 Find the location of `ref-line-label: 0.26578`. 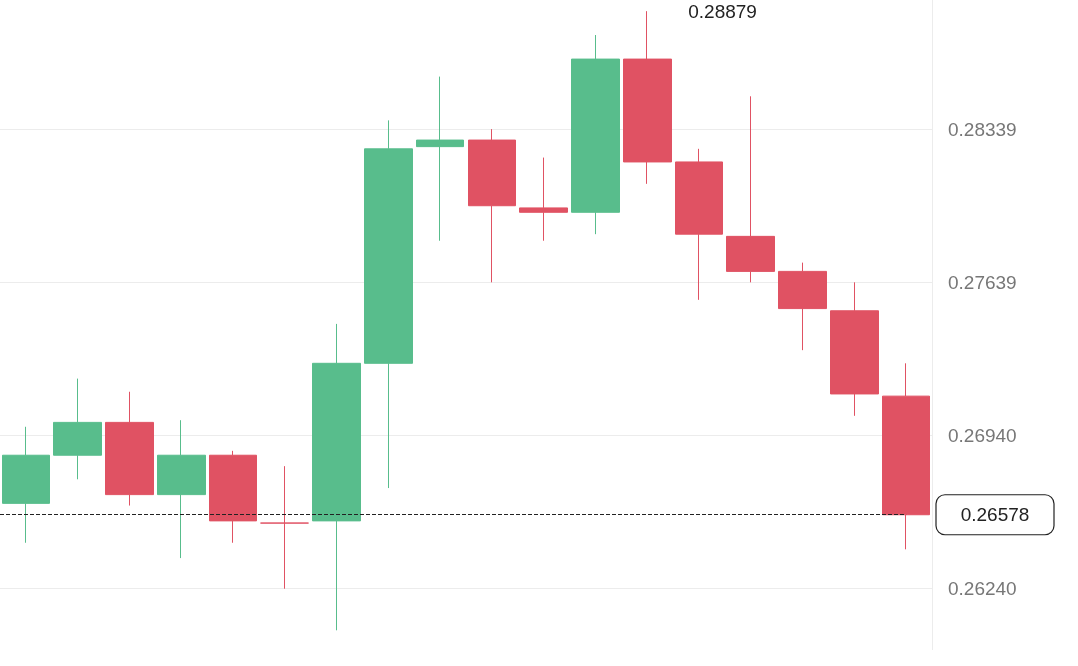

ref-line-label: 0.26578 is located at coordinates (995, 515).